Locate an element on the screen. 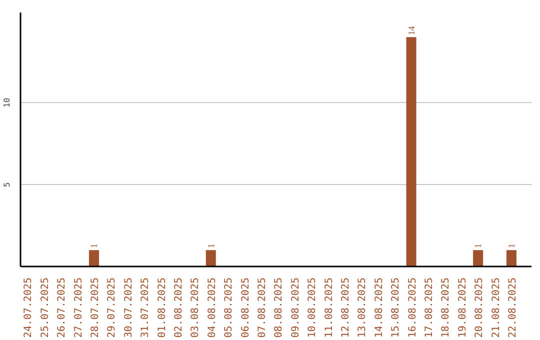 The image size is (540, 340). x-tick-label: 31.07.2025 is located at coordinates (146, 307).